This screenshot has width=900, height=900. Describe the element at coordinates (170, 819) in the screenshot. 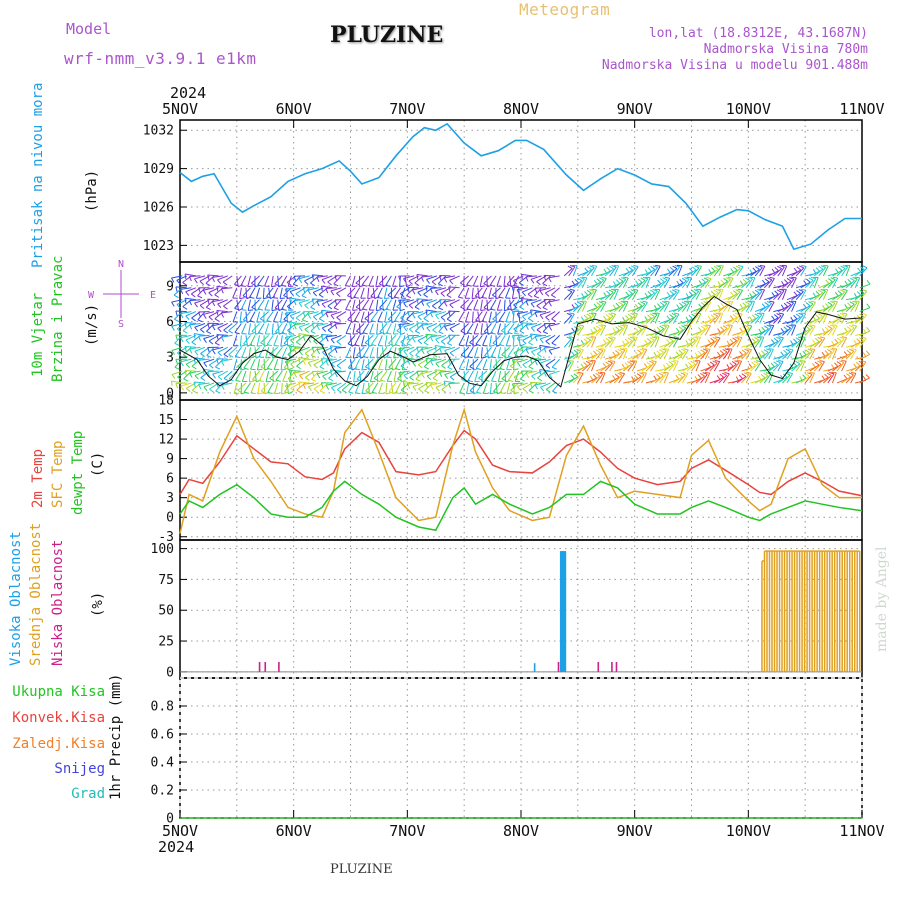

I see `y-tick-label: 0` at that location.